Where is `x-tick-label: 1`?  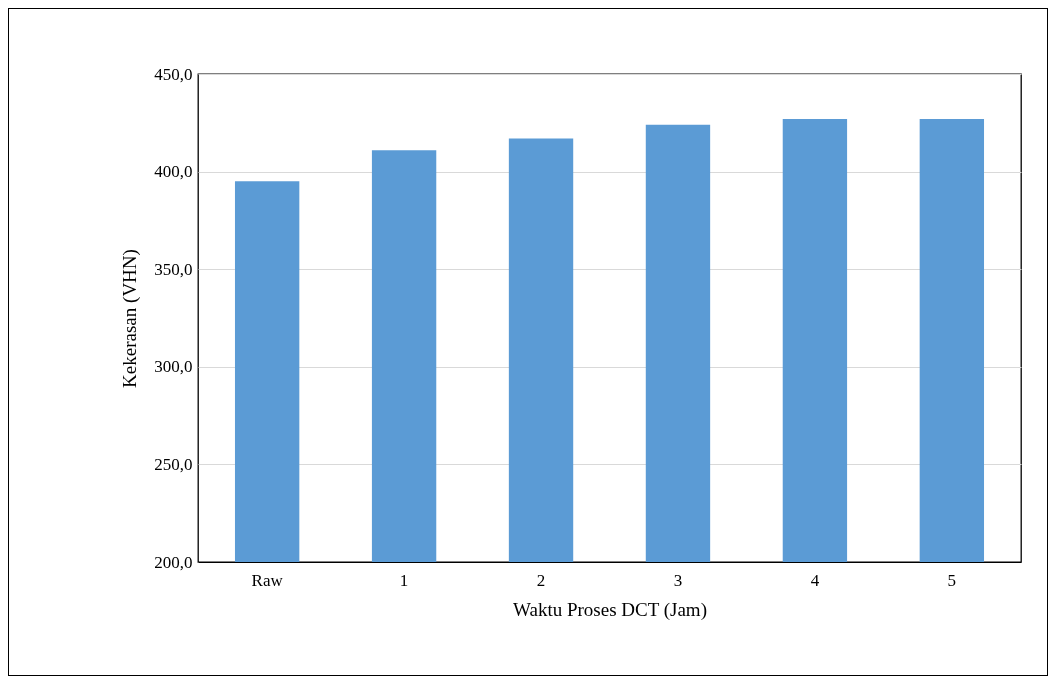 x-tick-label: 1 is located at coordinates (404, 580).